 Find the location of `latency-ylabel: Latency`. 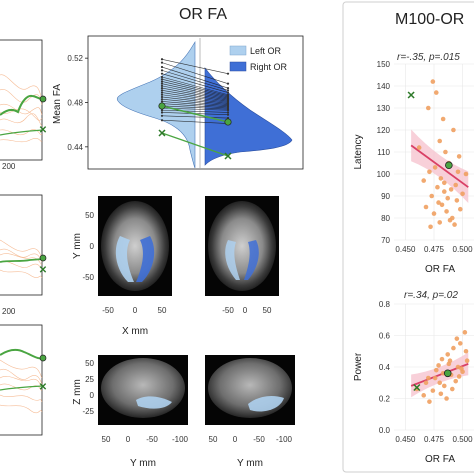

latency-ylabel: Latency is located at coordinates (358, 151).